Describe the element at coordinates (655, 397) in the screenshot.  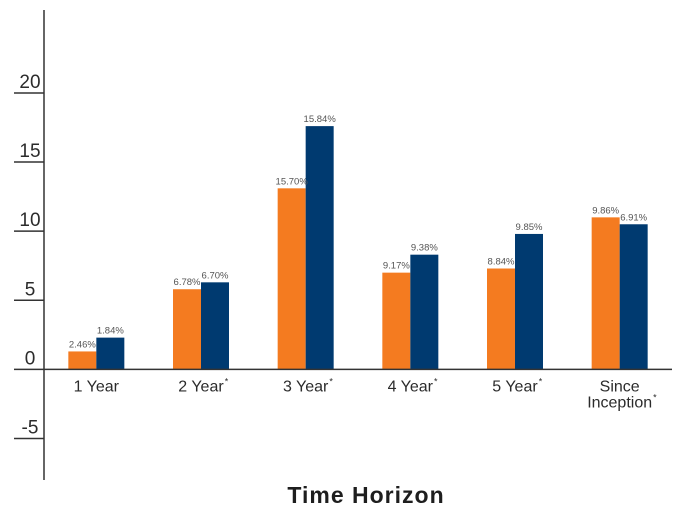
I see `x-category-note-5: *` at that location.